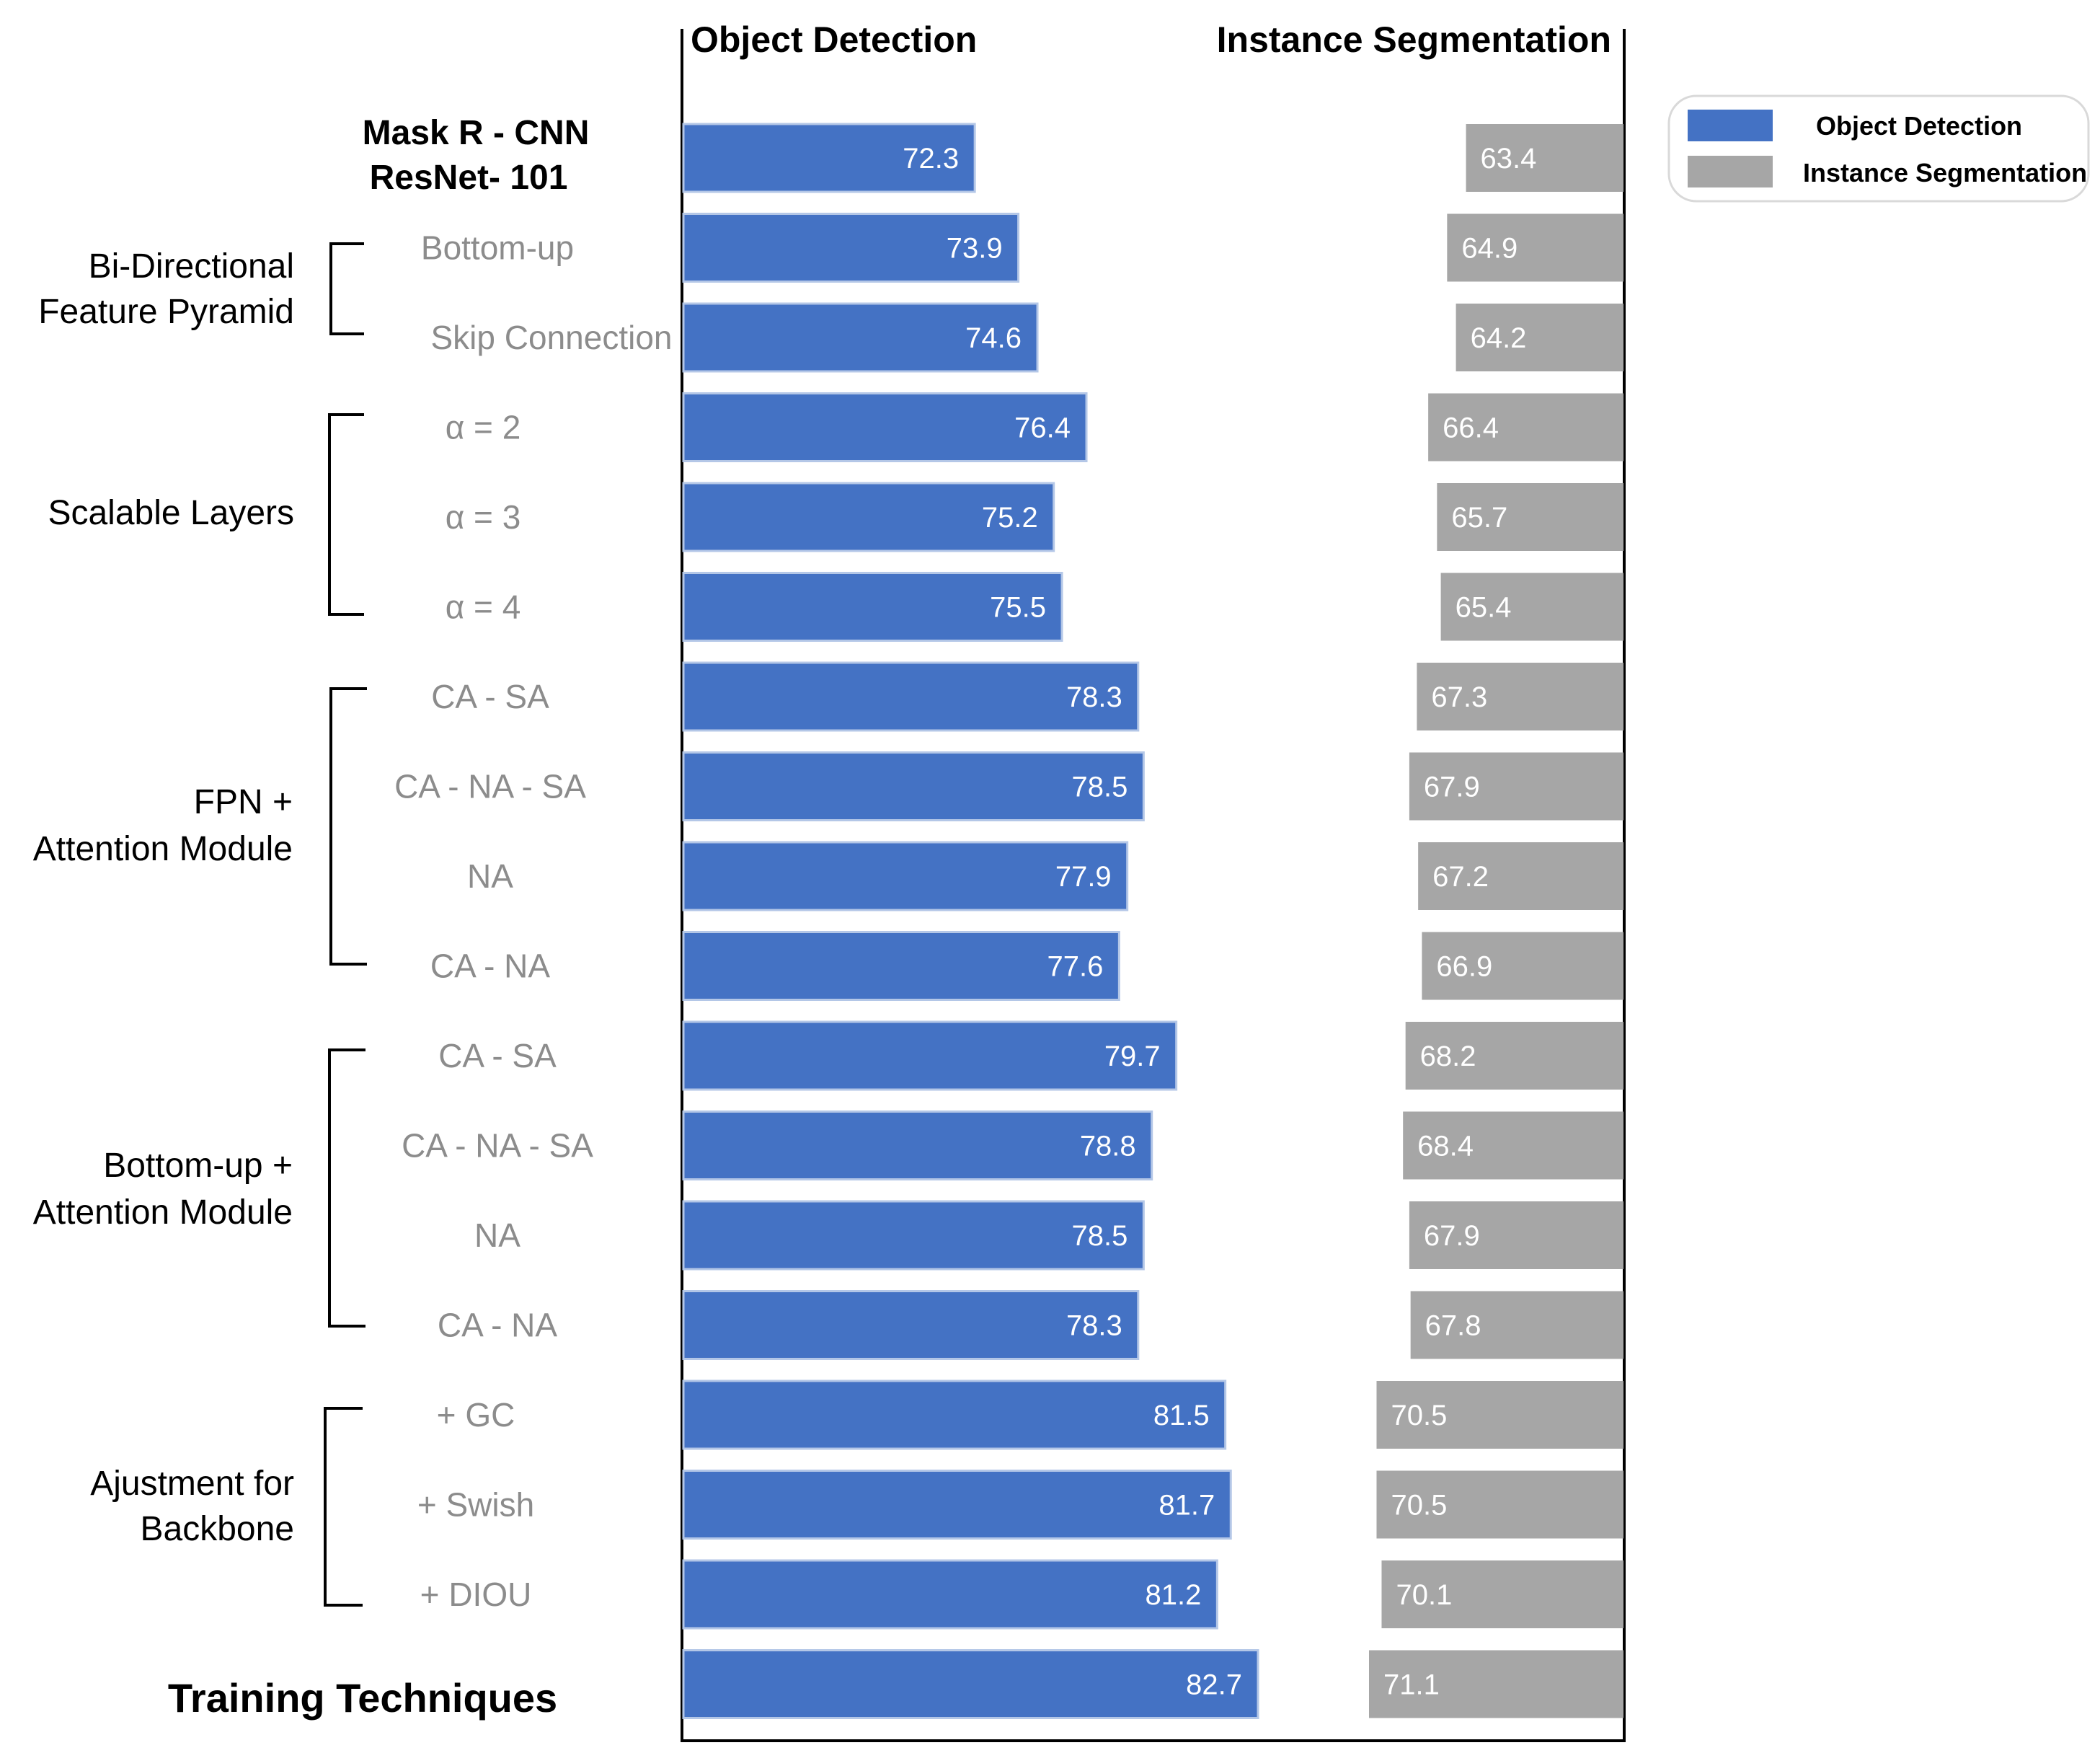 Image resolution: width=2100 pixels, height=1753 pixels. What do you see at coordinates (1181, 1415) in the screenshot?
I see `value-label-object-detection: 81.5` at bounding box center [1181, 1415].